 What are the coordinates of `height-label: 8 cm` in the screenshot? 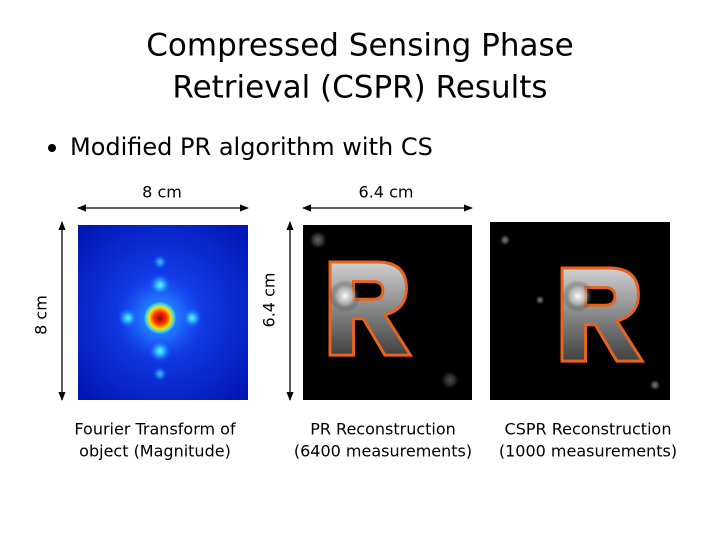 It's located at (41, 315).